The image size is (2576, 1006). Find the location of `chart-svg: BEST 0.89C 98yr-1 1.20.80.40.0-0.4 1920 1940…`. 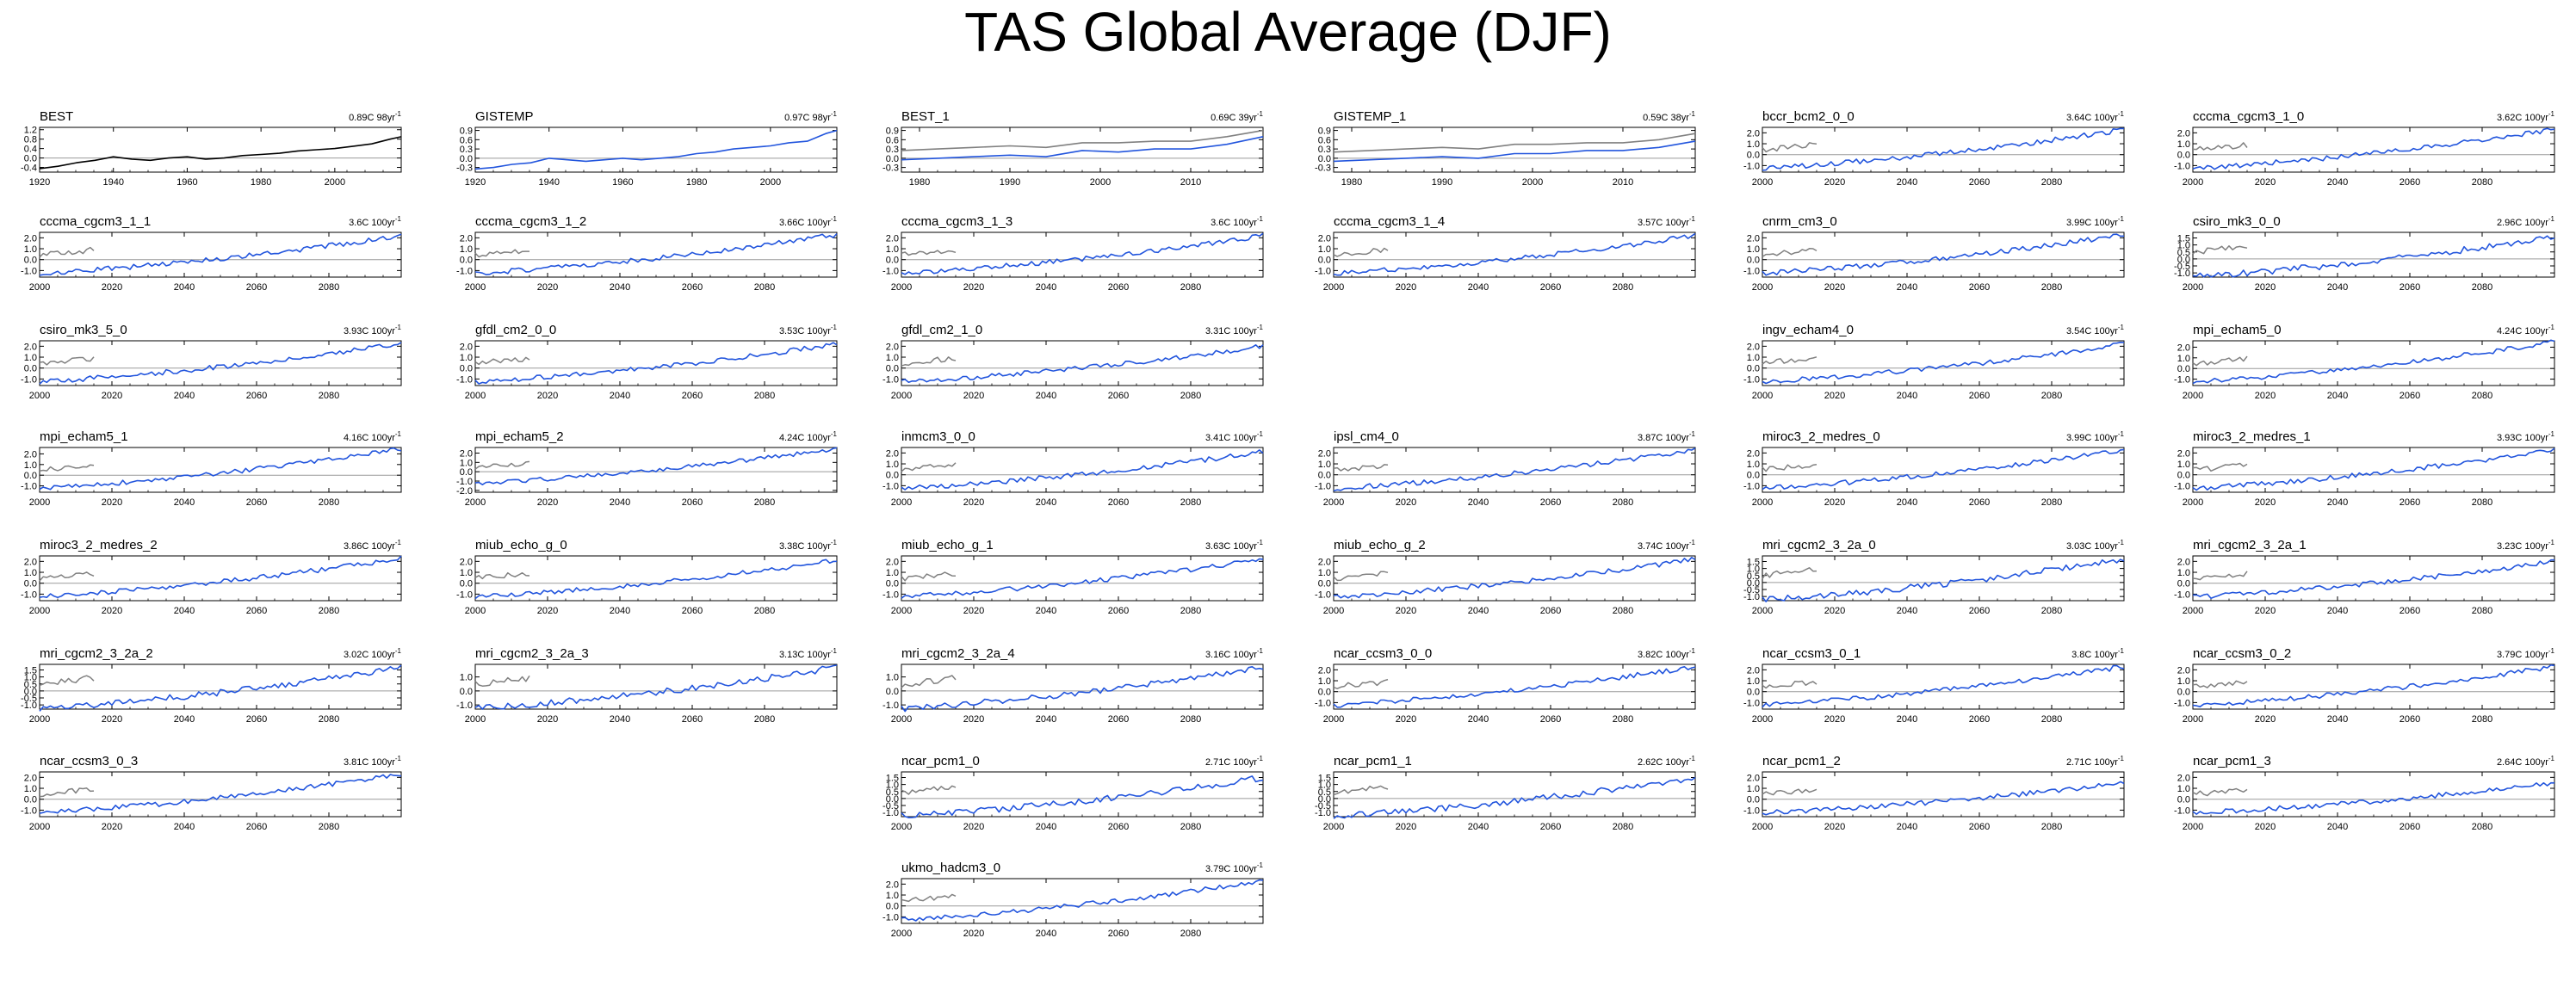

chart-svg: BEST 0.89C 98yr-1 1.20.80.40.0-0.4 1920 1940… is located at coordinates (212, 148).